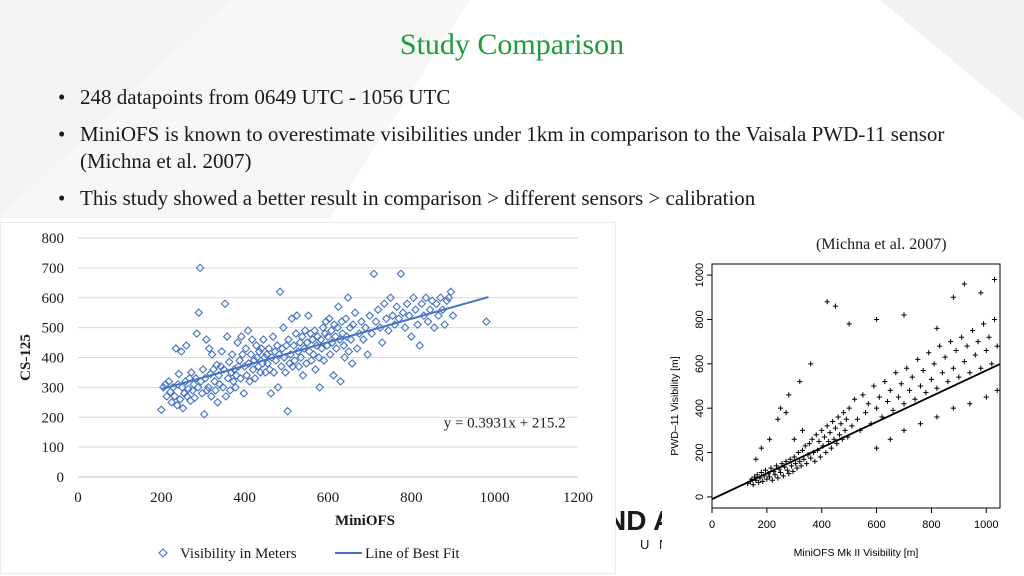  Describe the element at coordinates (53, 418) in the screenshot. I see `y-tick-label: 200` at that location.